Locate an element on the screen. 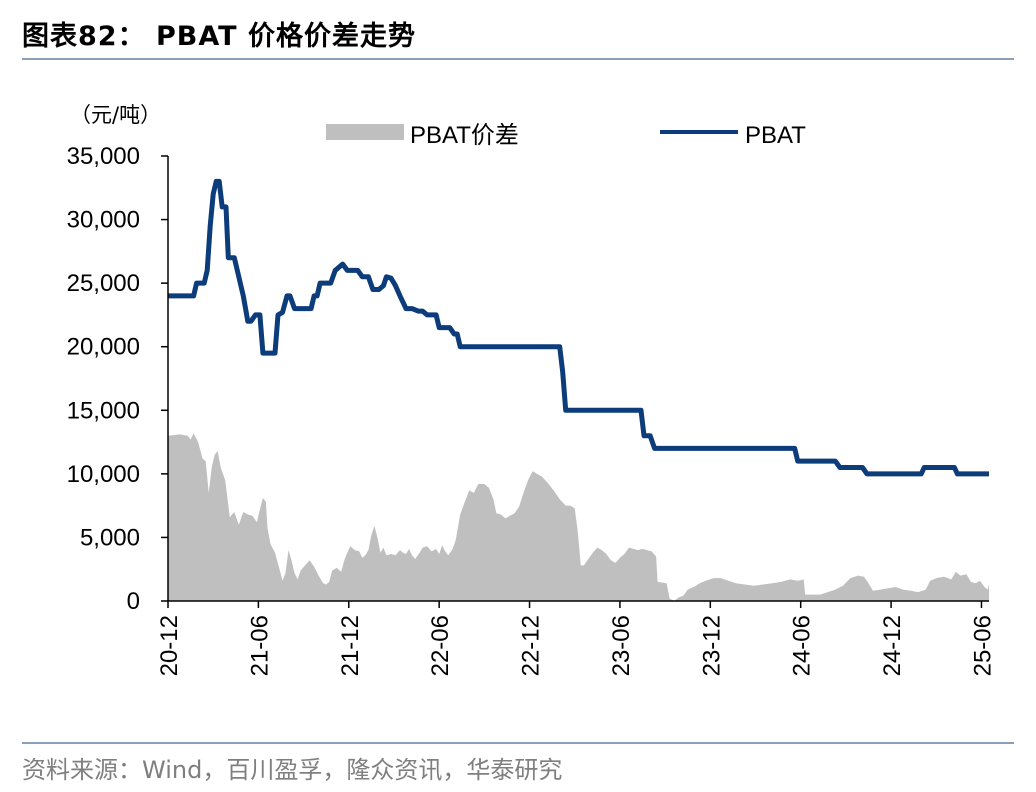  y-tick-label: 35,000 is located at coordinates (103, 156).